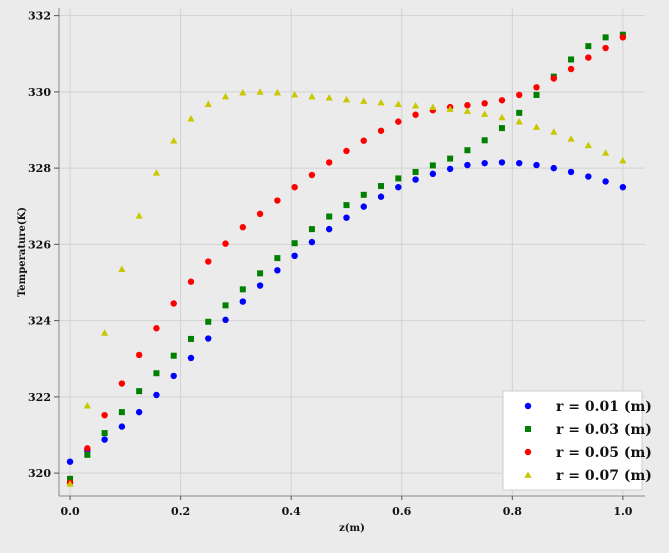 The height and width of the screenshot is (553, 669). Describe the element at coordinates (39, 321) in the screenshot. I see `y-tick-label: 324` at that location.